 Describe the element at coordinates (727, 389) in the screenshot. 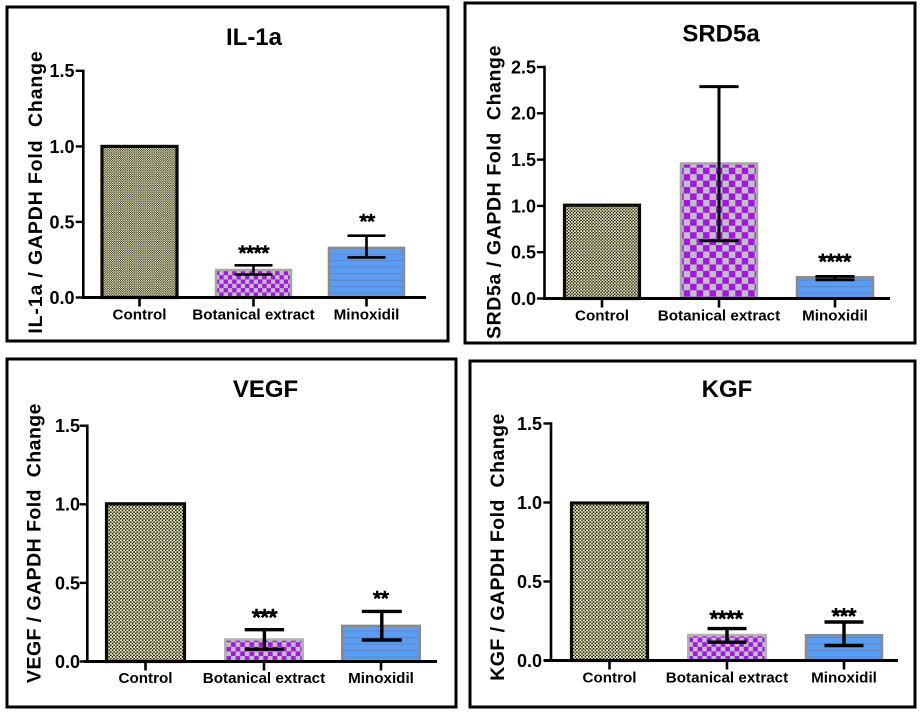

I see `svg-text: KGF` at that location.